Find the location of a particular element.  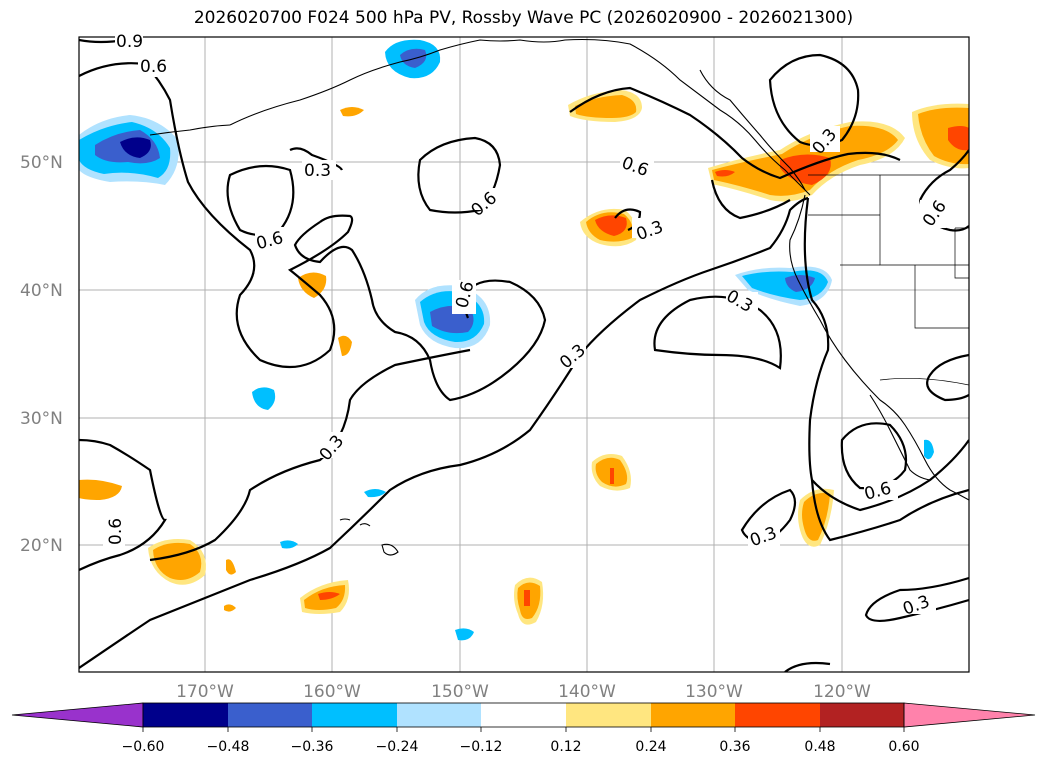

anomaly-pos-mid-core is located at coordinates (611, 225).